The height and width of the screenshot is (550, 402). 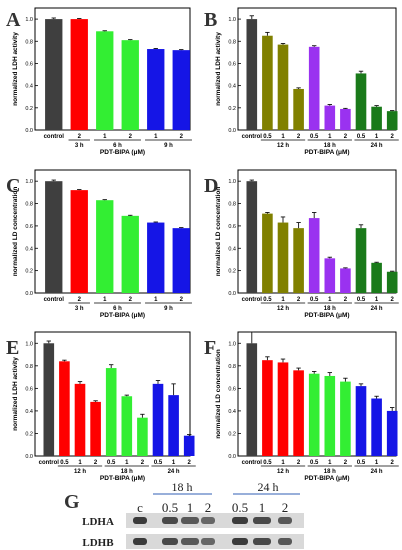 I want to click on panel-letter-b: B, so click(x=210, y=20).